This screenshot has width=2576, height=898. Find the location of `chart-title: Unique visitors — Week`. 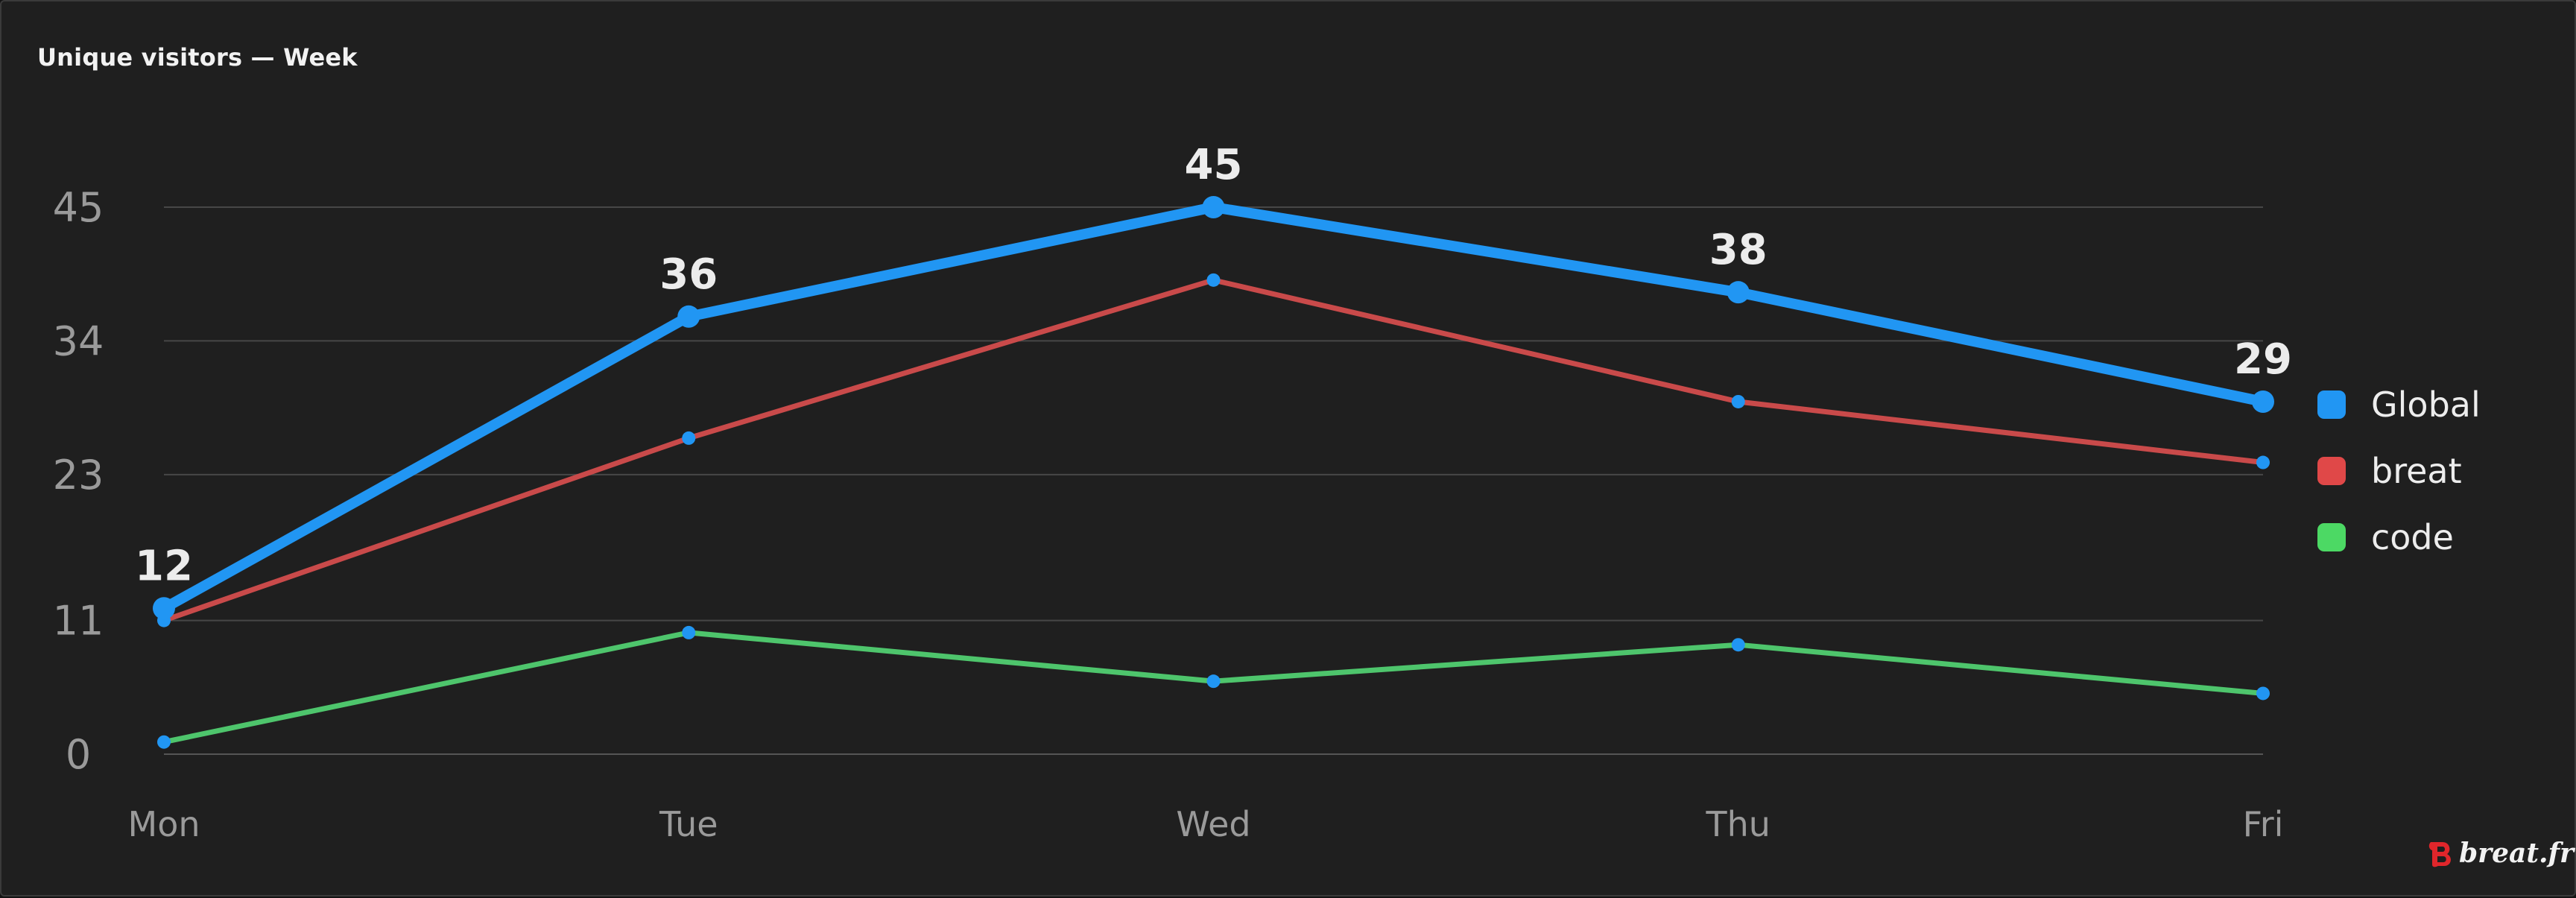

chart-title: Unique visitors — Week is located at coordinates (197, 57).